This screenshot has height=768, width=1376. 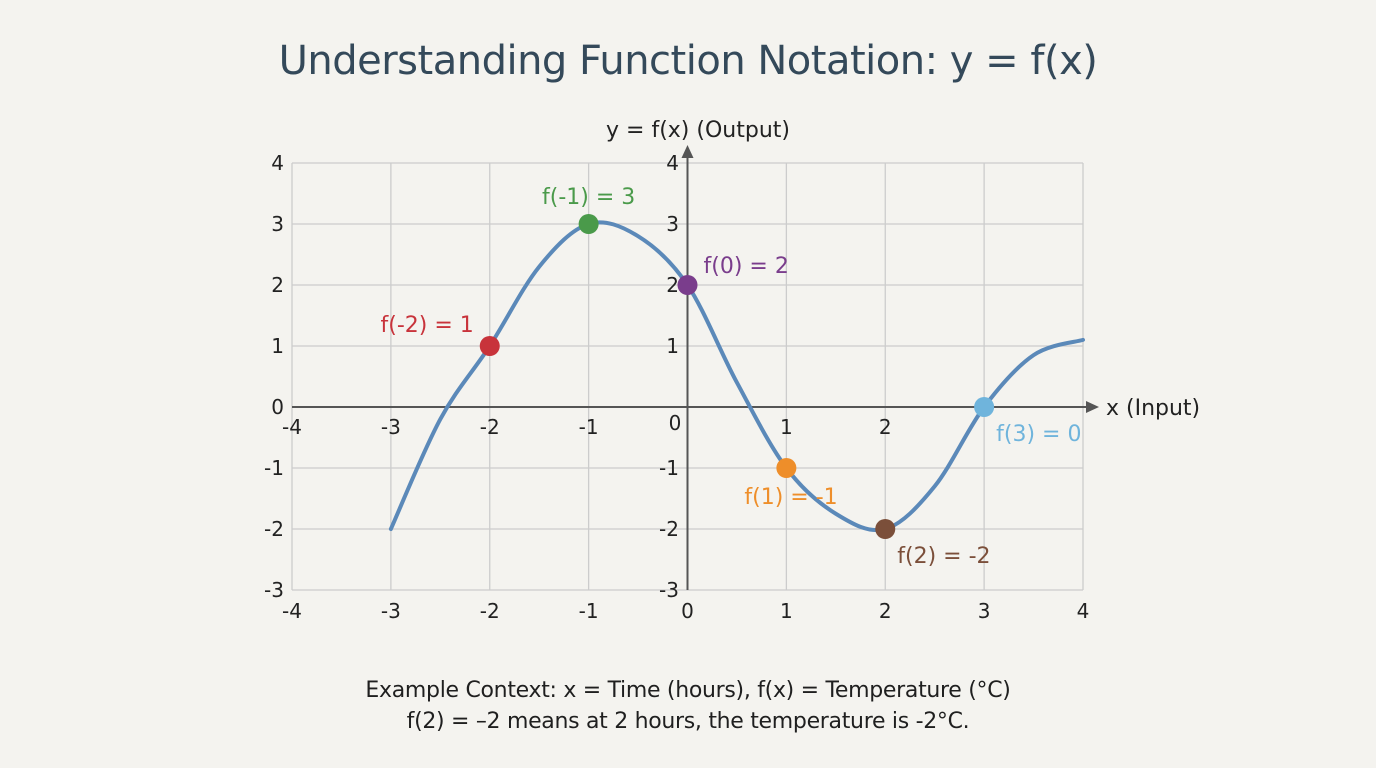 What do you see at coordinates (274, 529) in the screenshot?
I see `y-tick-label-left: -2` at bounding box center [274, 529].